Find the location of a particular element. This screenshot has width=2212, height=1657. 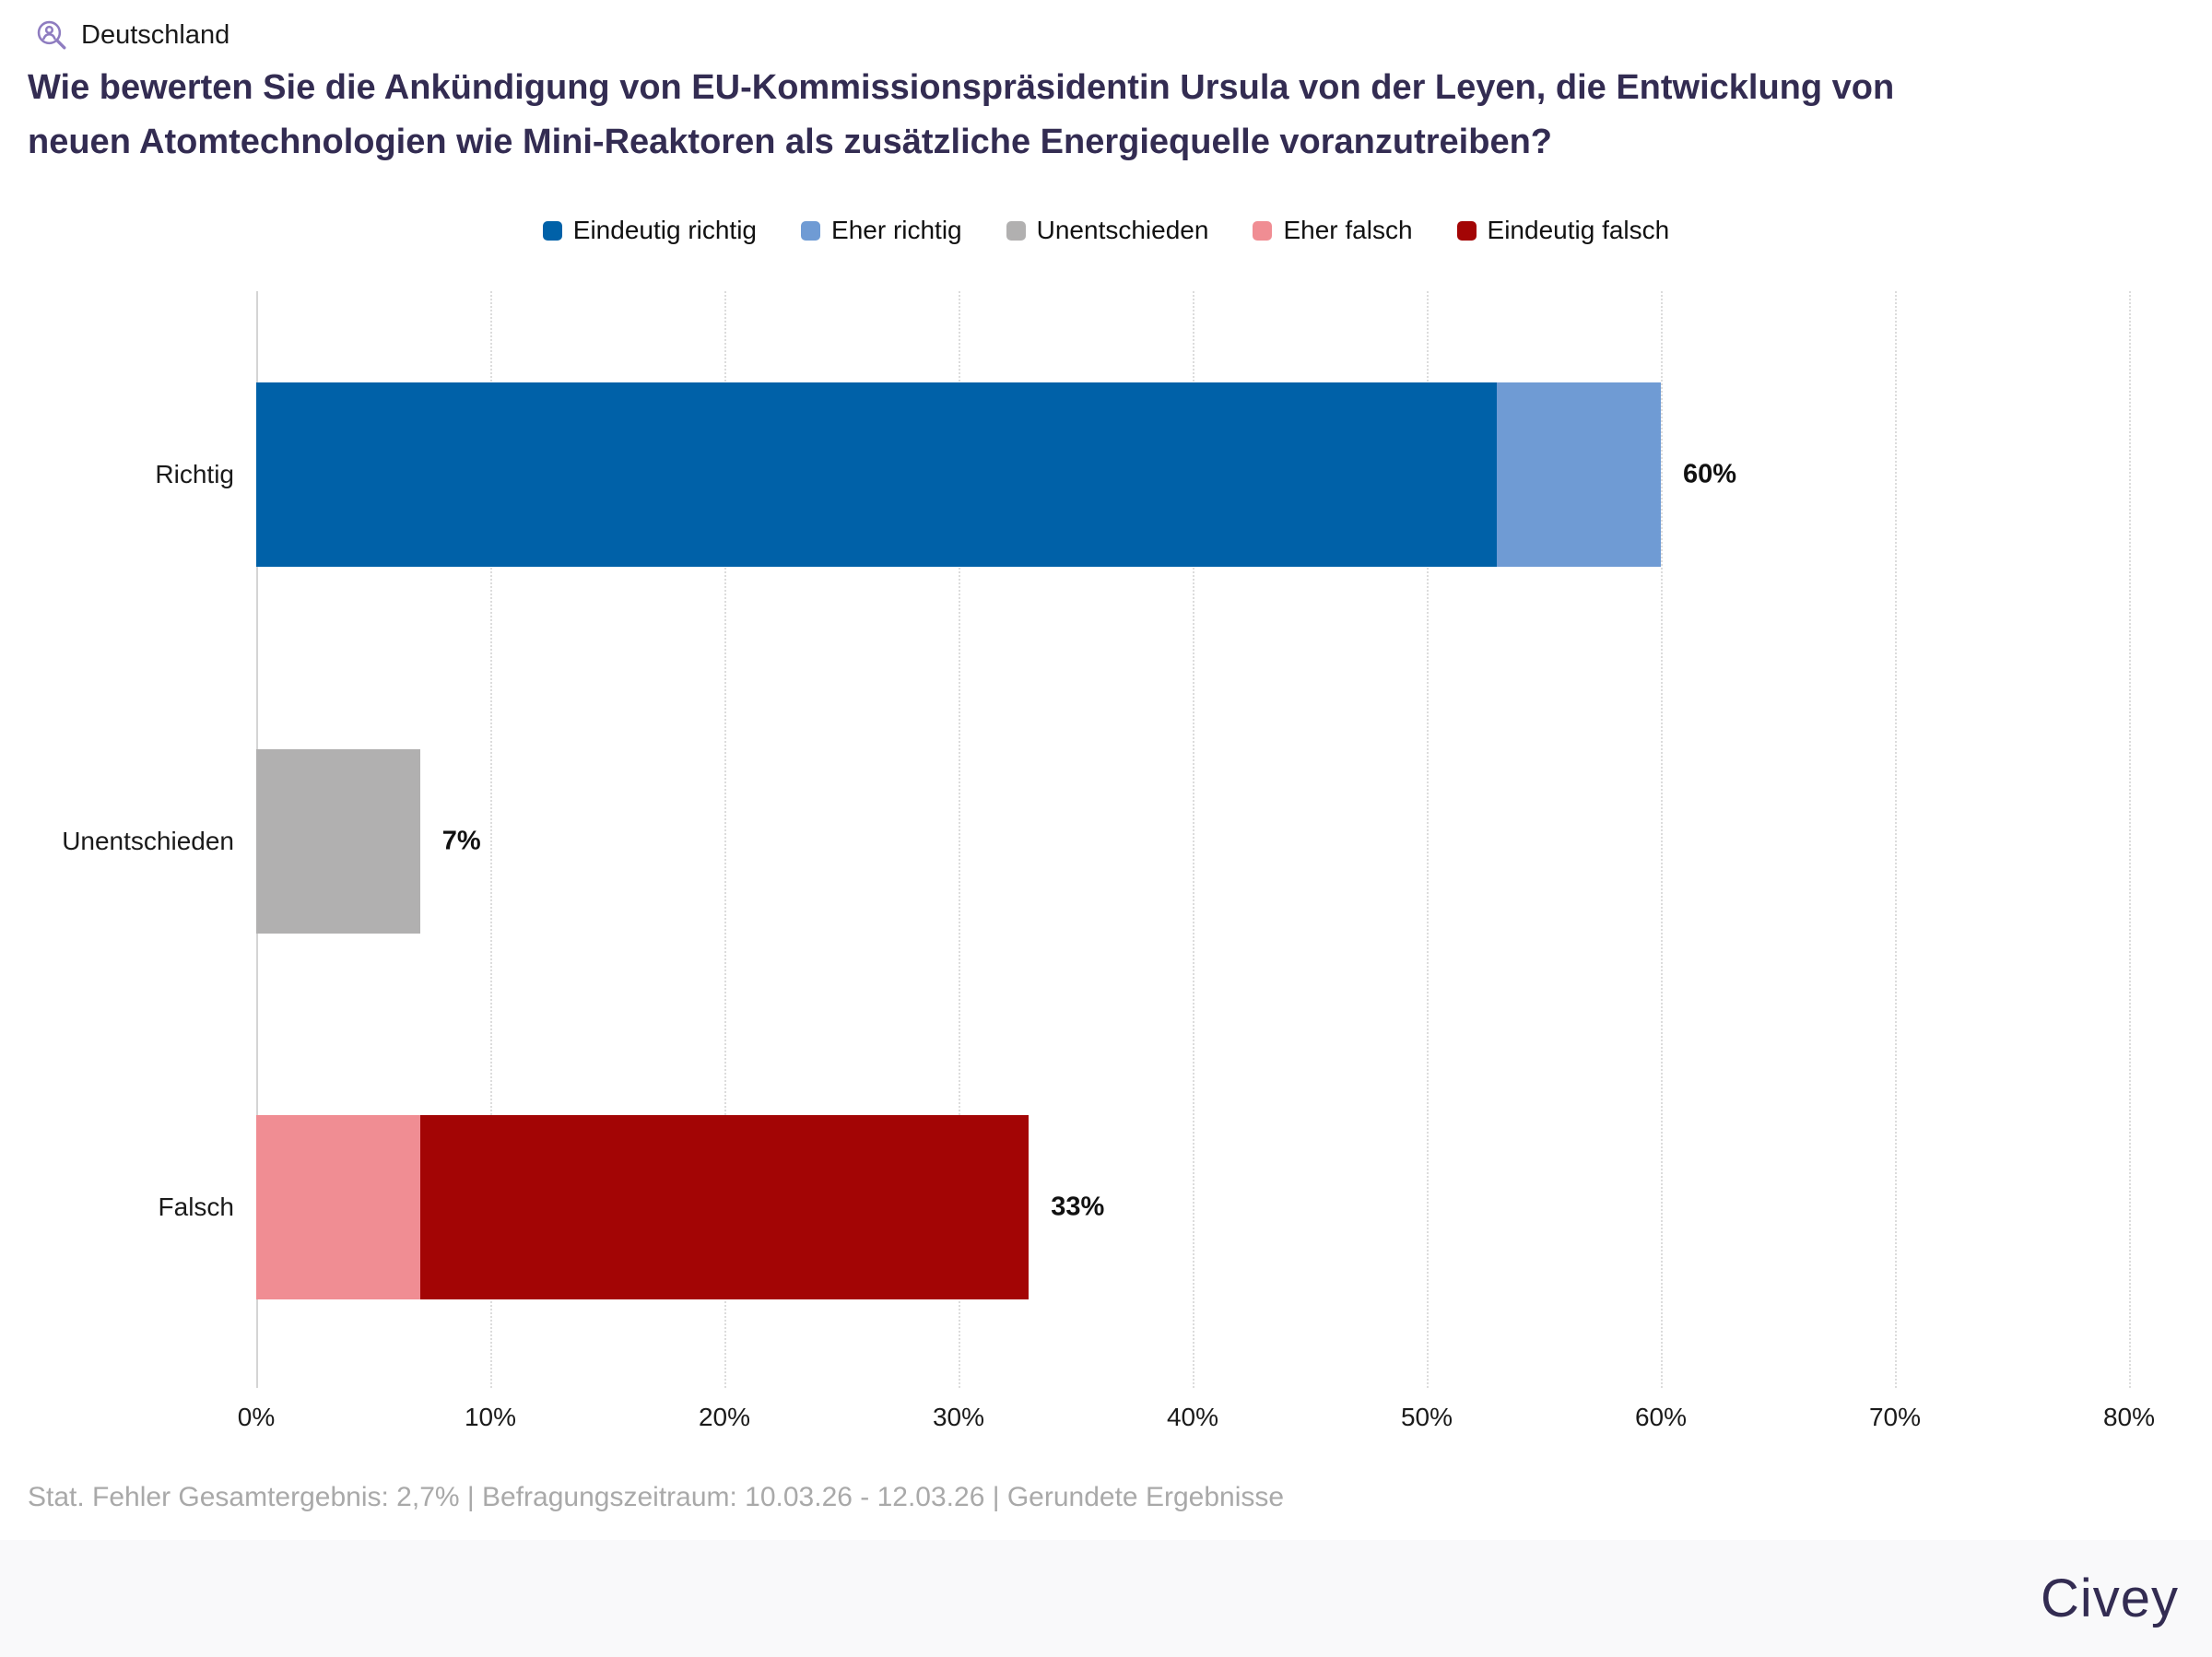

legend-item-2: Eher richtig is located at coordinates (881, 230).